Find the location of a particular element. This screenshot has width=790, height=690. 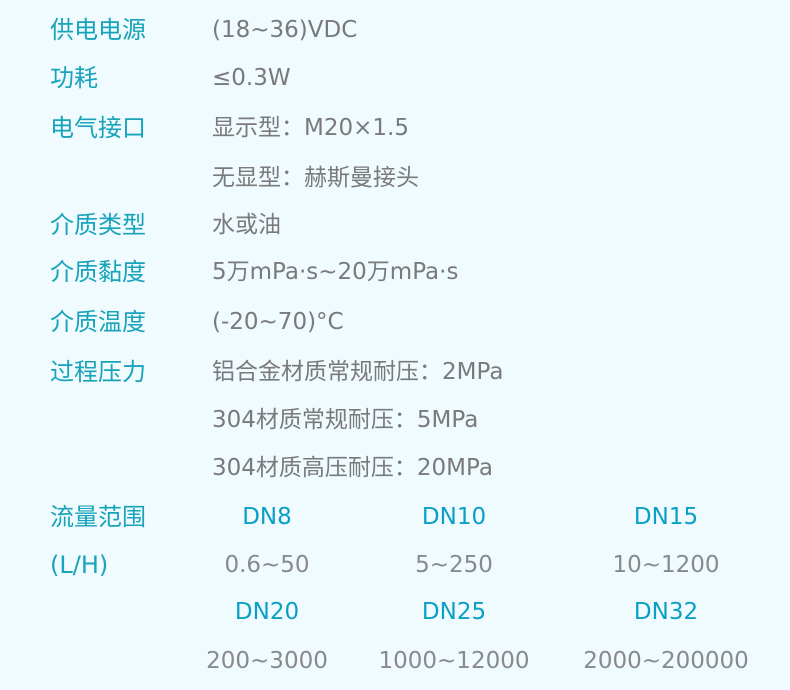

spec-value: 304材质常规耐压：5MPa is located at coordinates (345, 420).